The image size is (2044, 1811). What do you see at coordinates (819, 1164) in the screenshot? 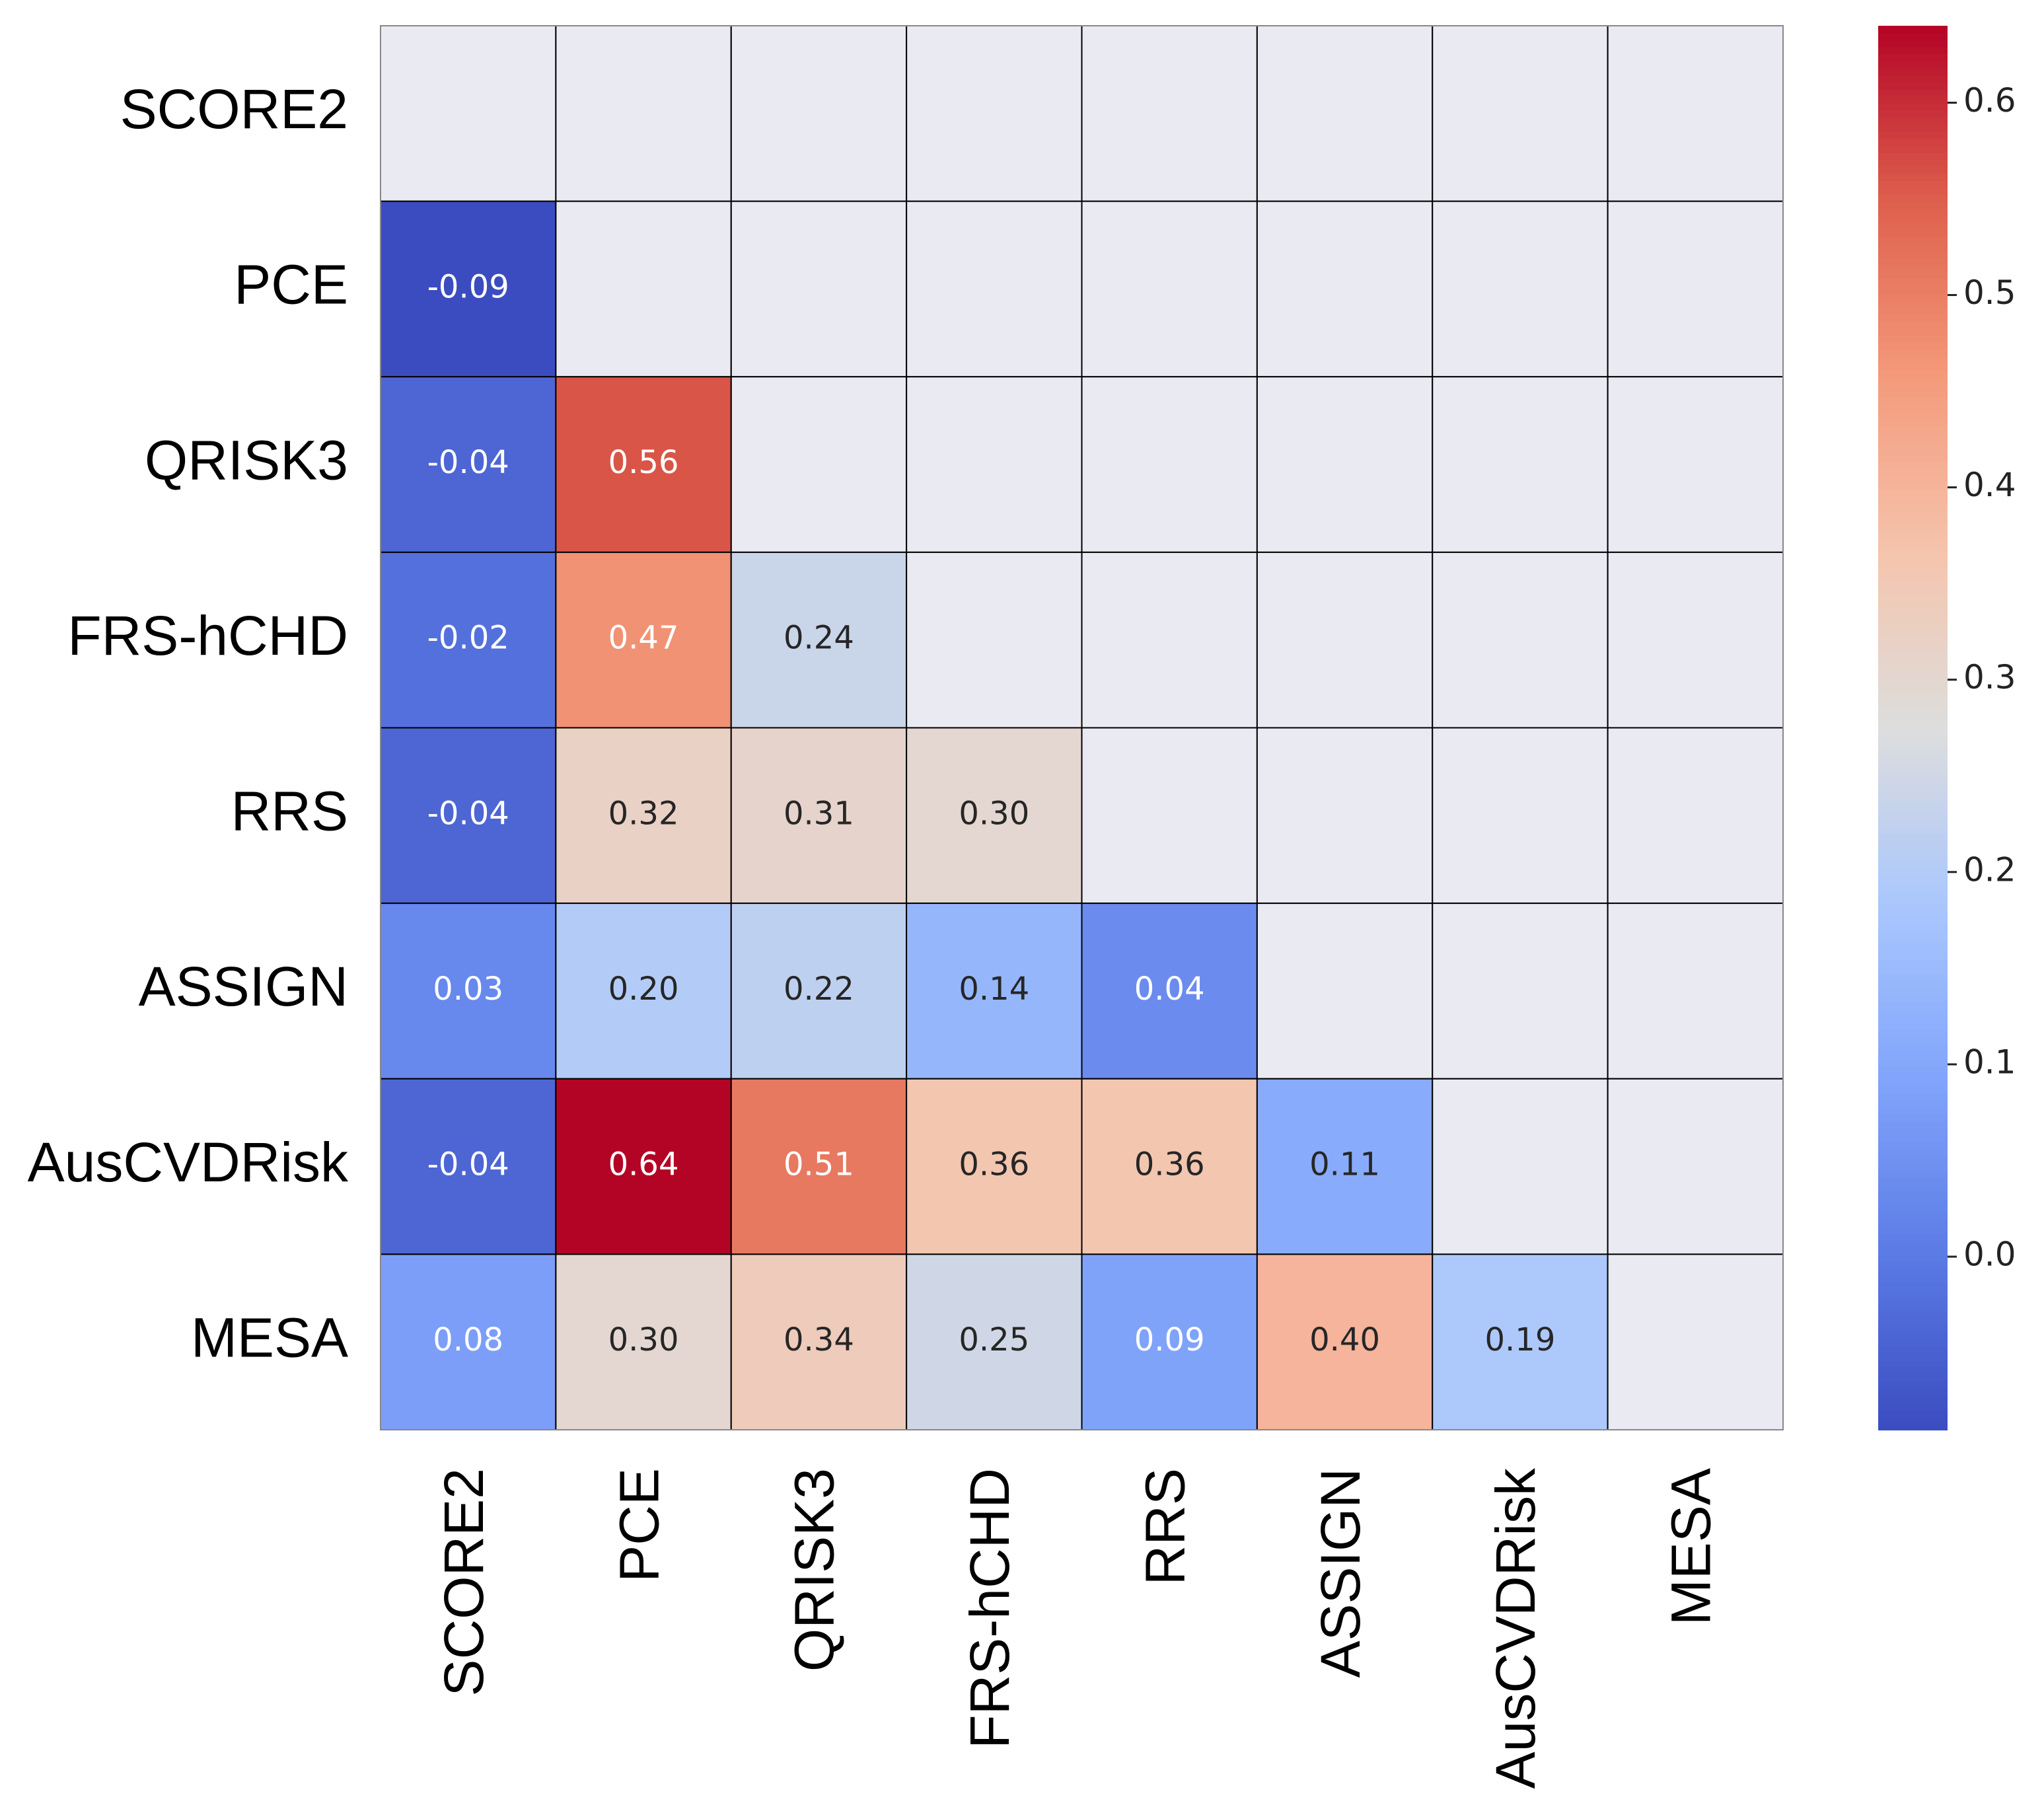
I see `cell-label: 0.51` at bounding box center [819, 1164].